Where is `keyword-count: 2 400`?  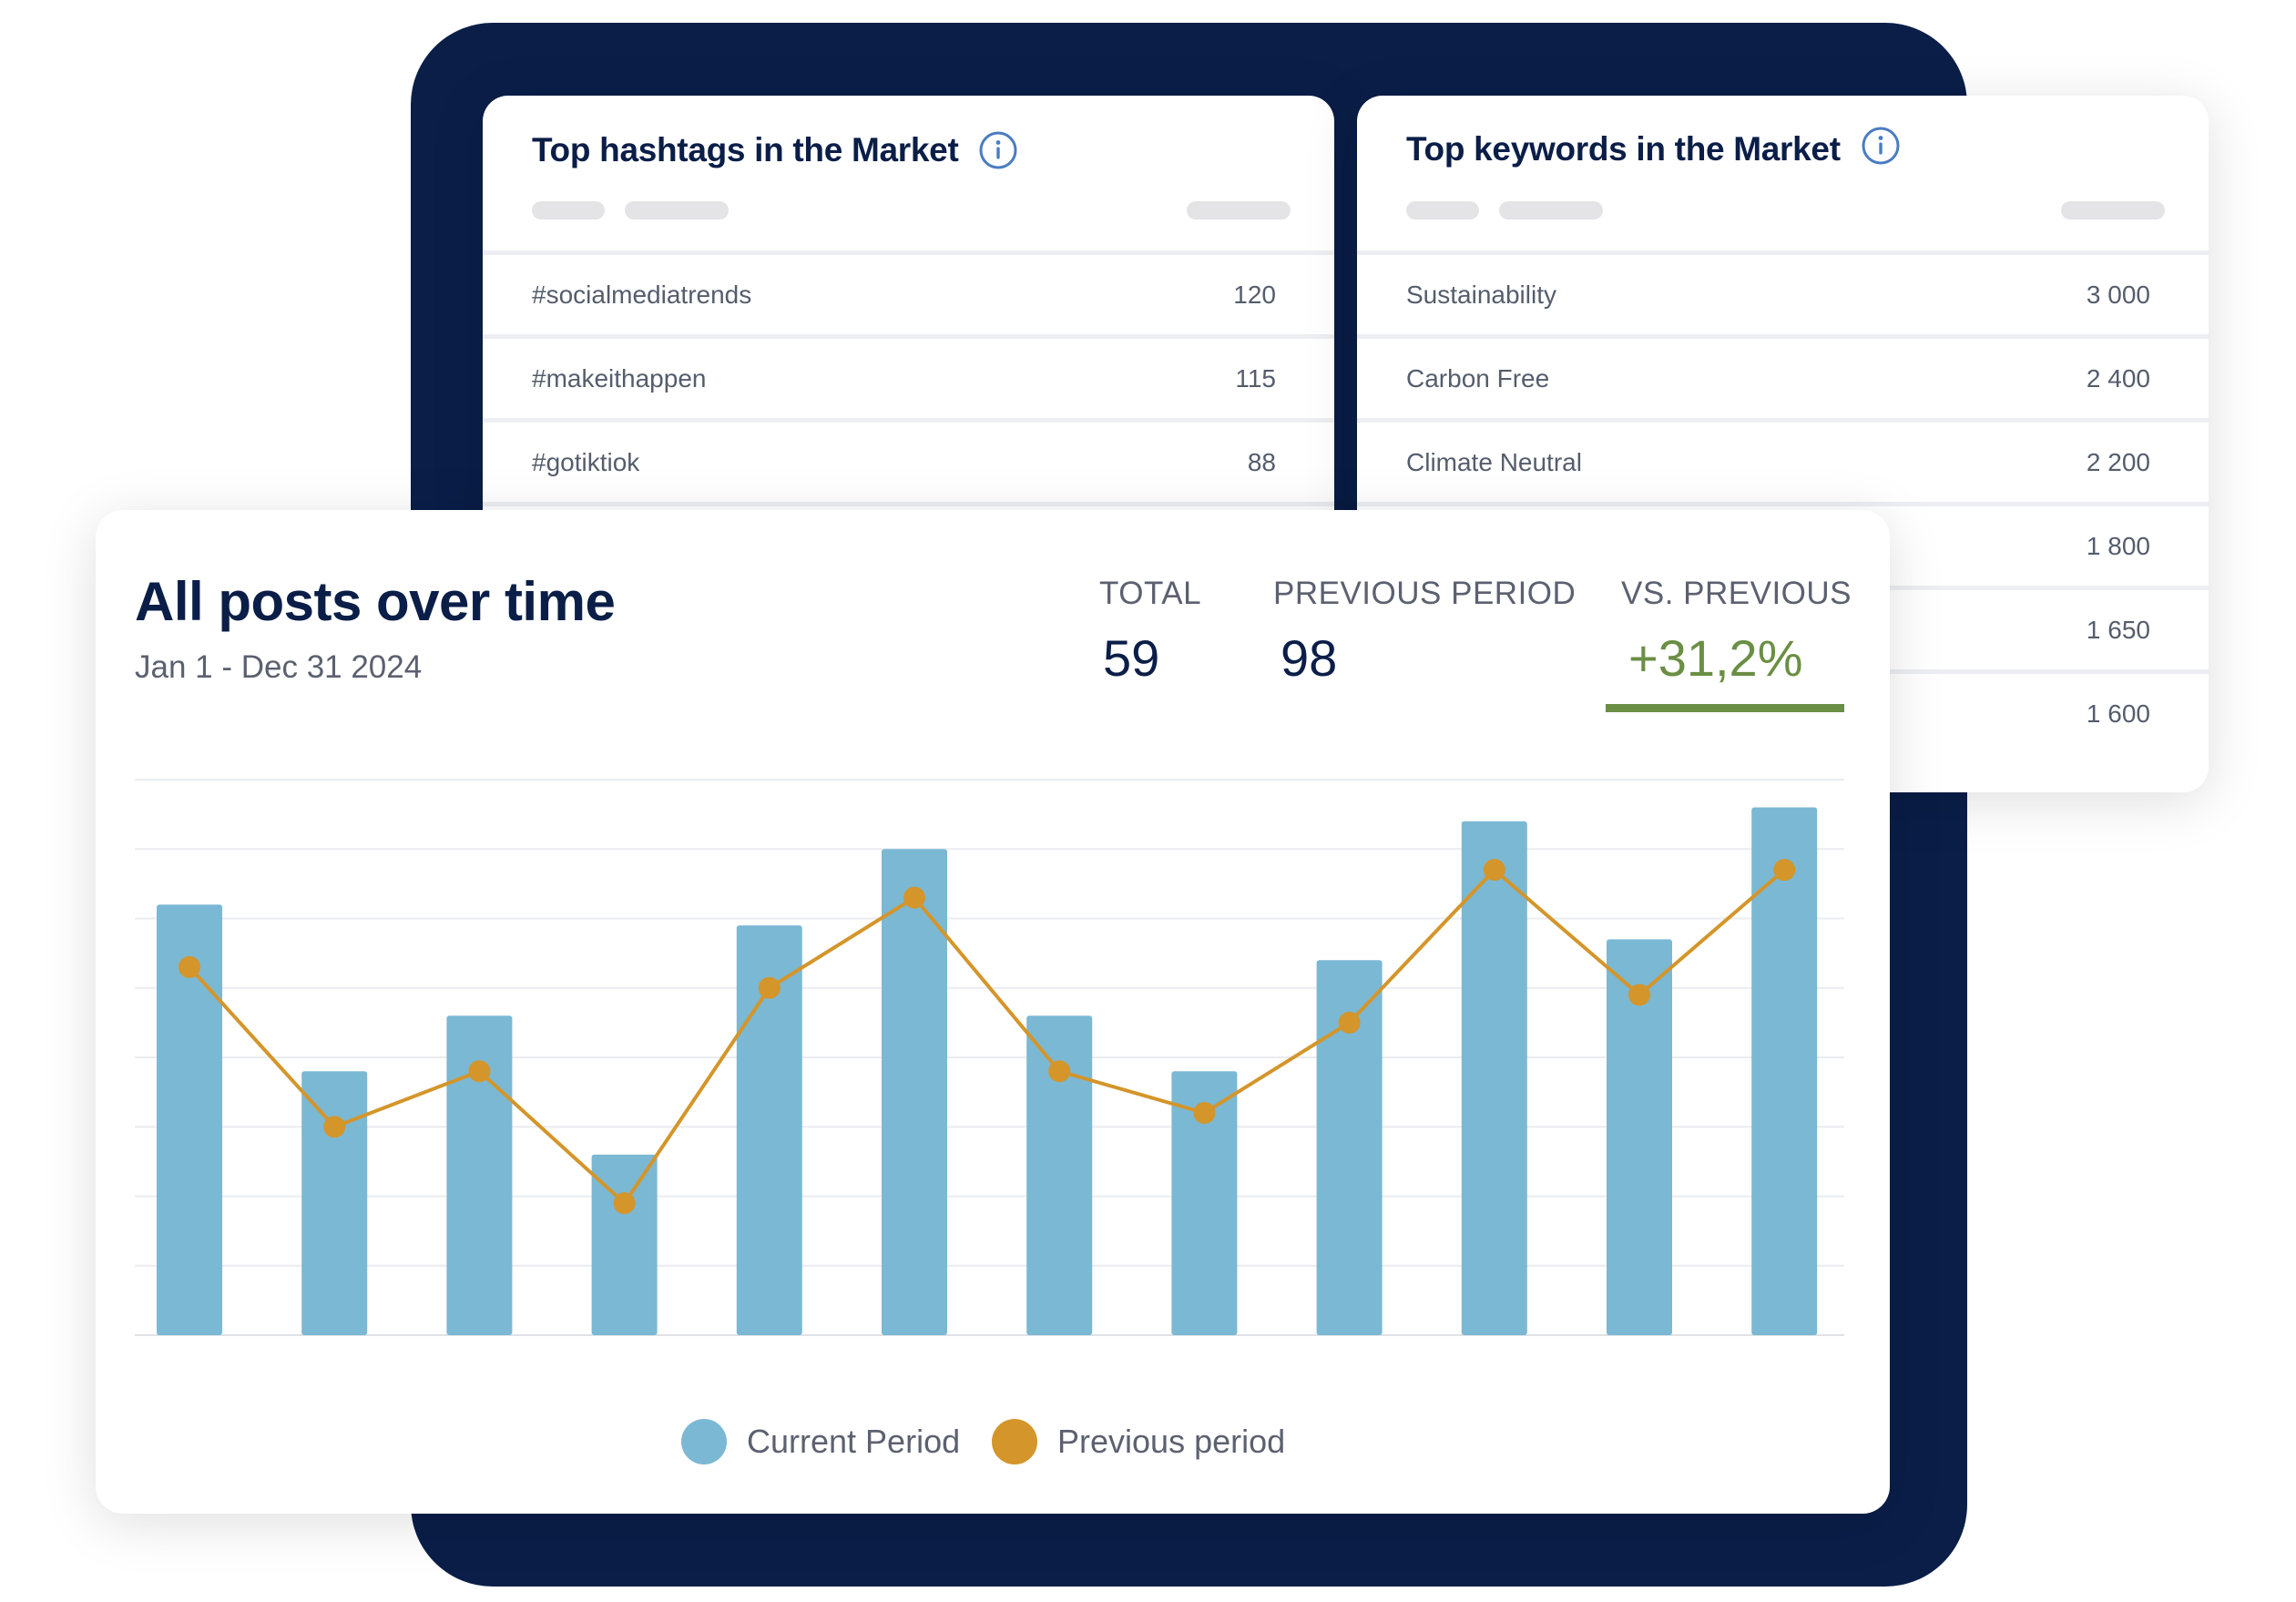 keyword-count: 2 400 is located at coordinates (2118, 378).